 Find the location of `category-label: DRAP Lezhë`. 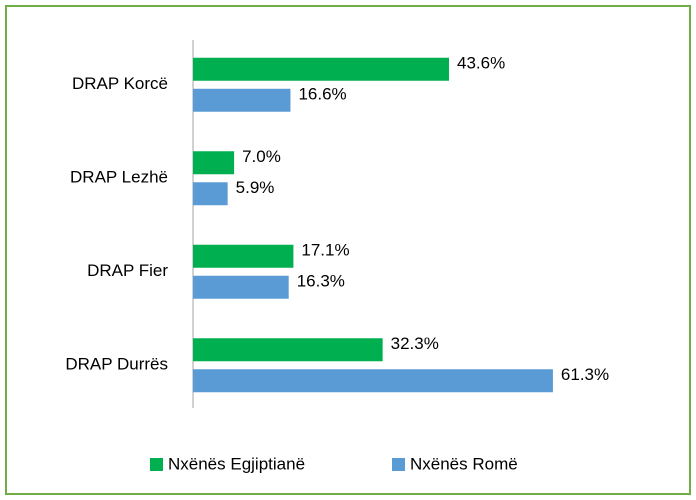

category-label: DRAP Lezhë is located at coordinates (119, 177).